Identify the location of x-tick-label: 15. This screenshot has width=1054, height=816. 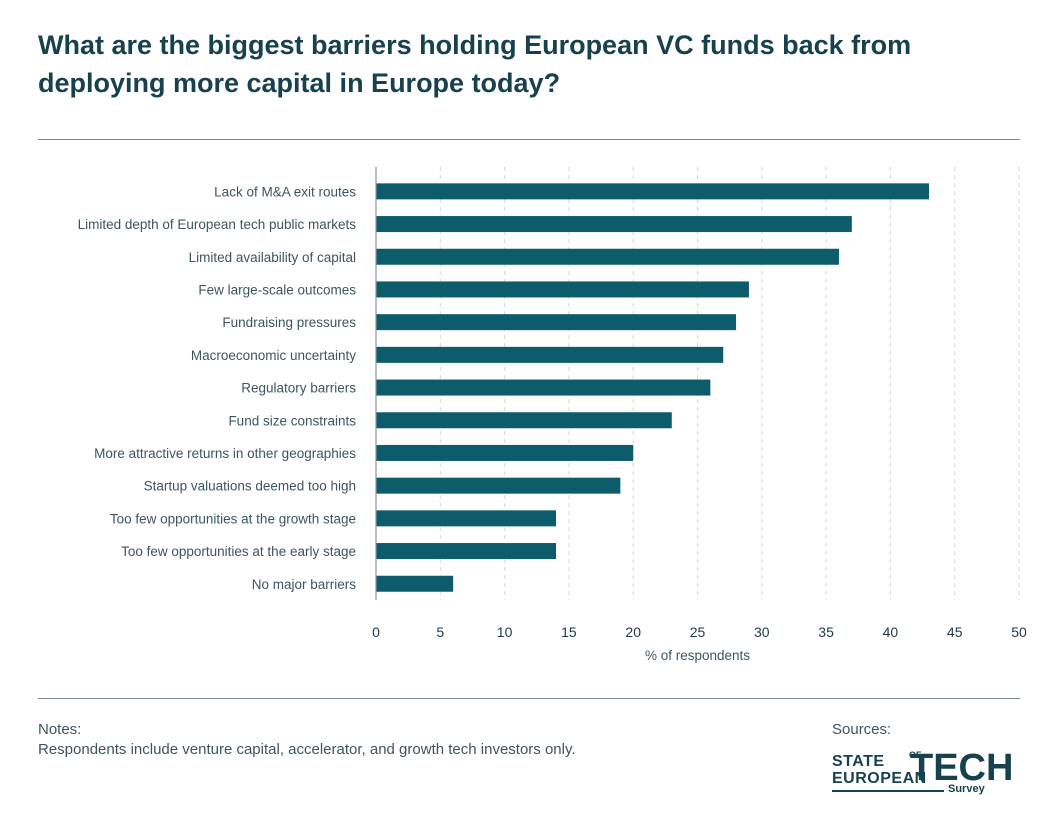
(569, 632).